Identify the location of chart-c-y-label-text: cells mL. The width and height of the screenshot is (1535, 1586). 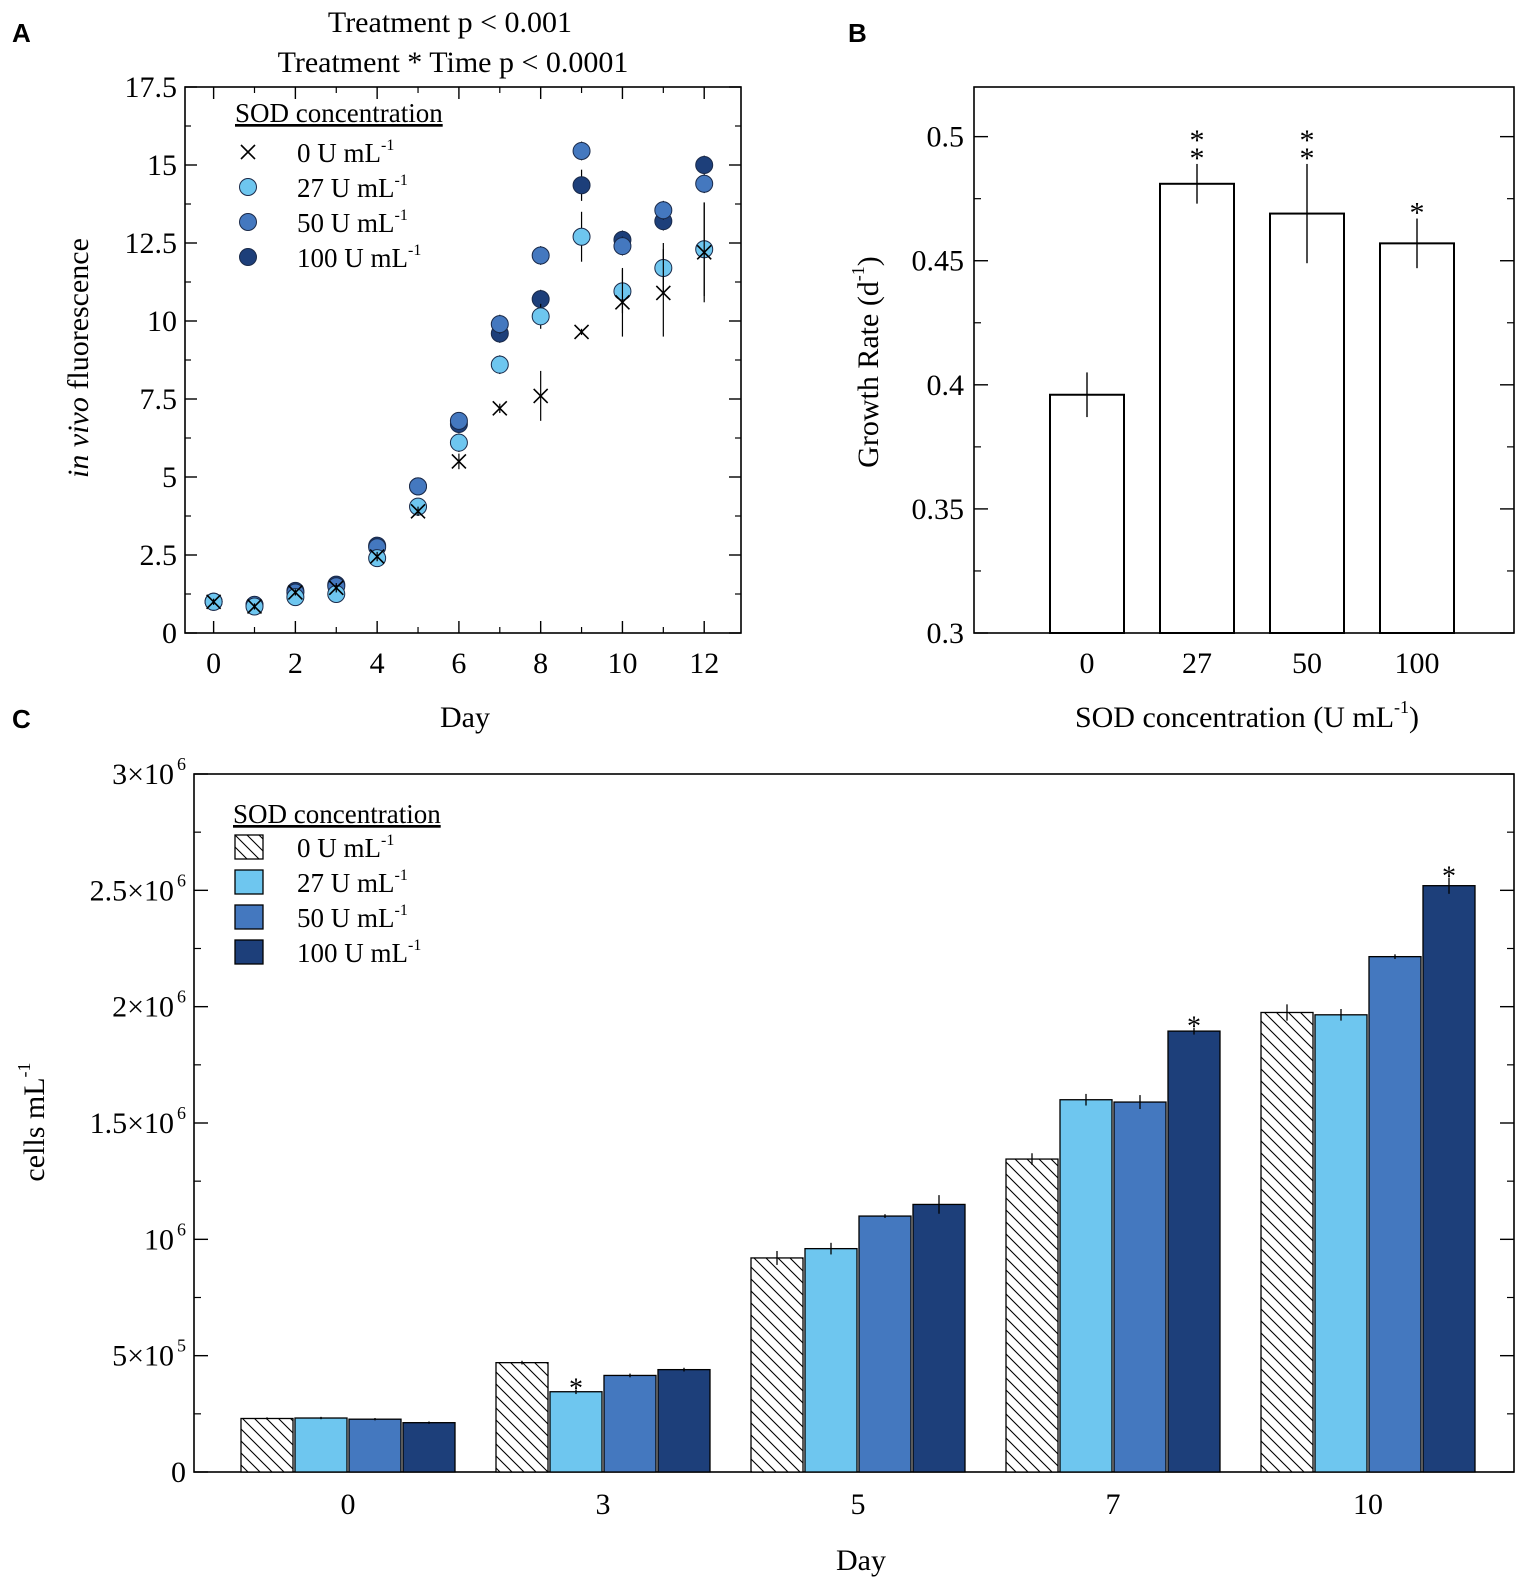
(34, 1129).